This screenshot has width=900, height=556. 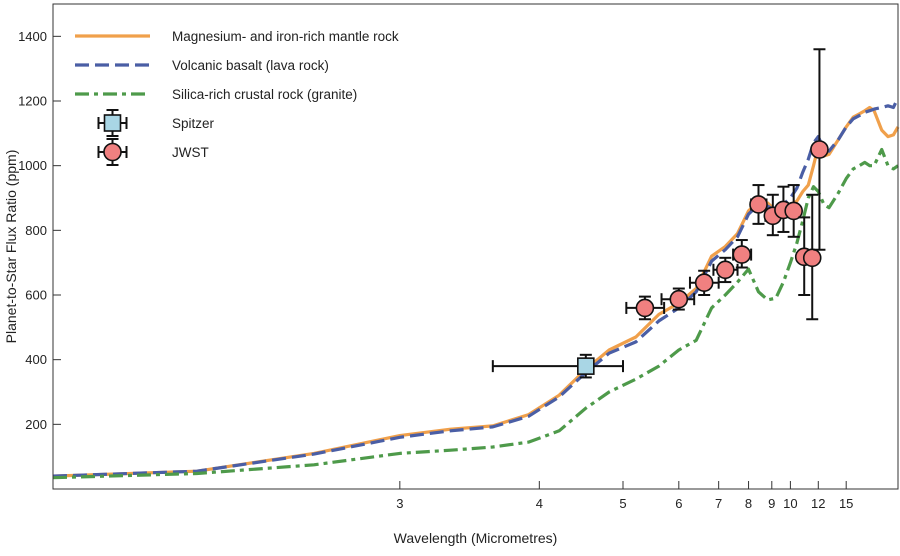 What do you see at coordinates (718, 503) in the screenshot?
I see `x-tick-label-7: 7` at bounding box center [718, 503].